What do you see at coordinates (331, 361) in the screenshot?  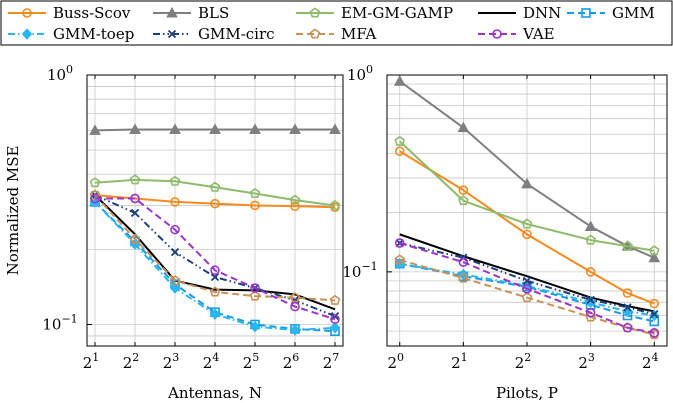 I see `x-tick-label: 27` at bounding box center [331, 361].